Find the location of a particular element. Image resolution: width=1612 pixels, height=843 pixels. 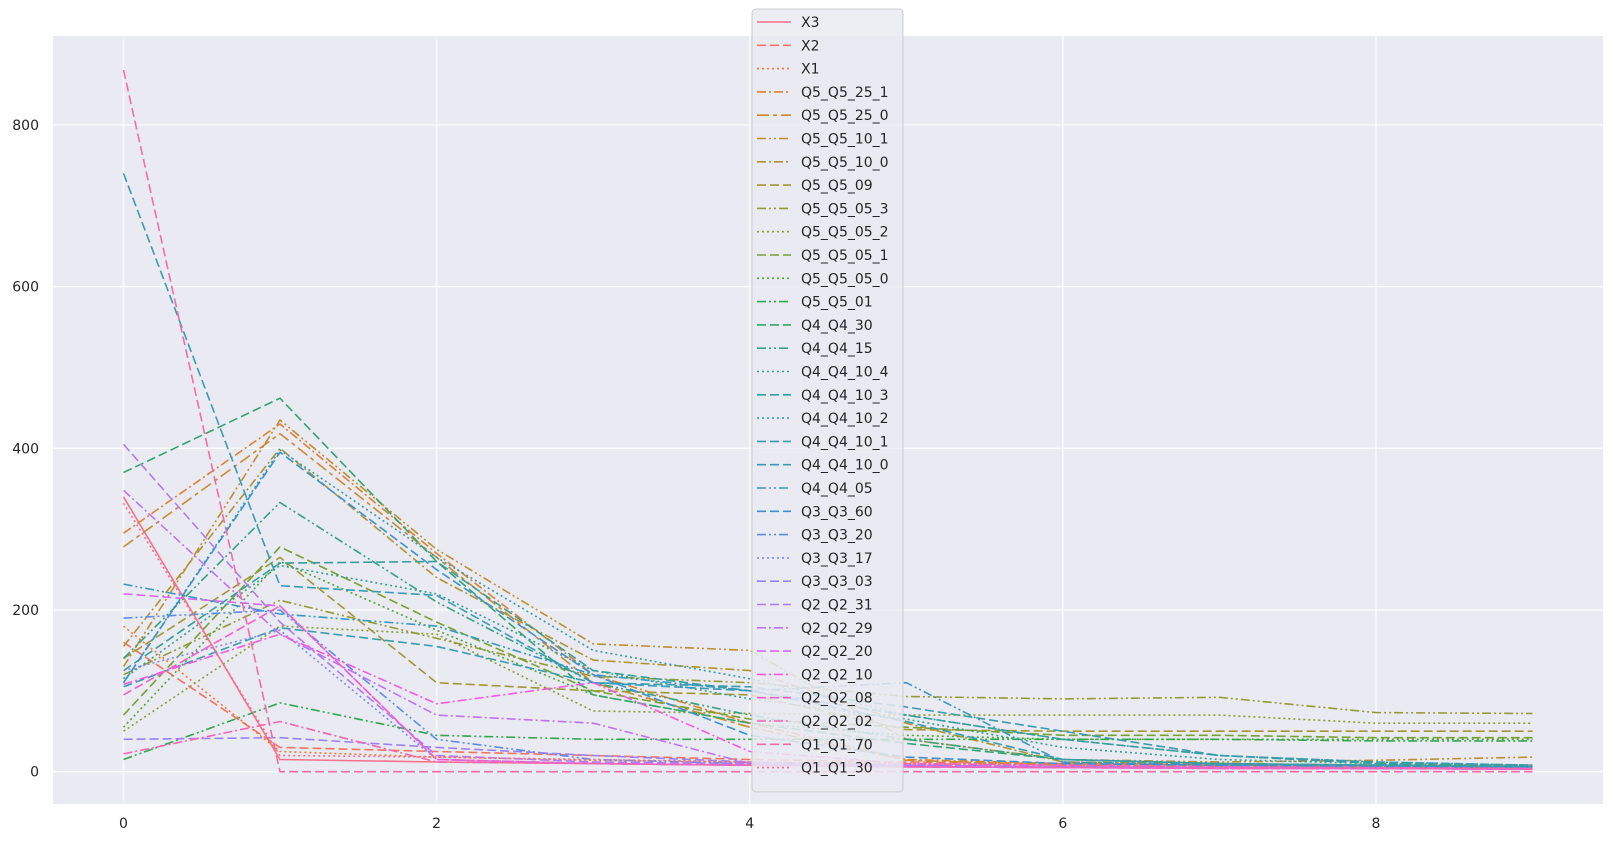

x-tick-label: 4 is located at coordinates (749, 824).